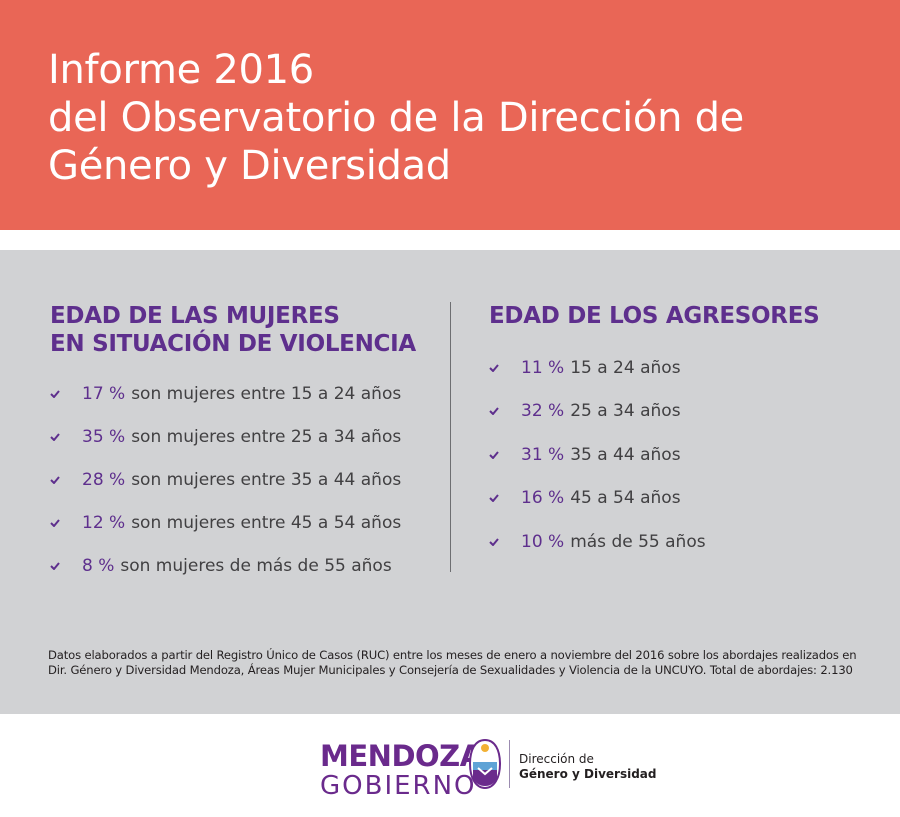 The width and height of the screenshot is (900, 817). I want to click on percentage: 16 %, so click(543, 498).